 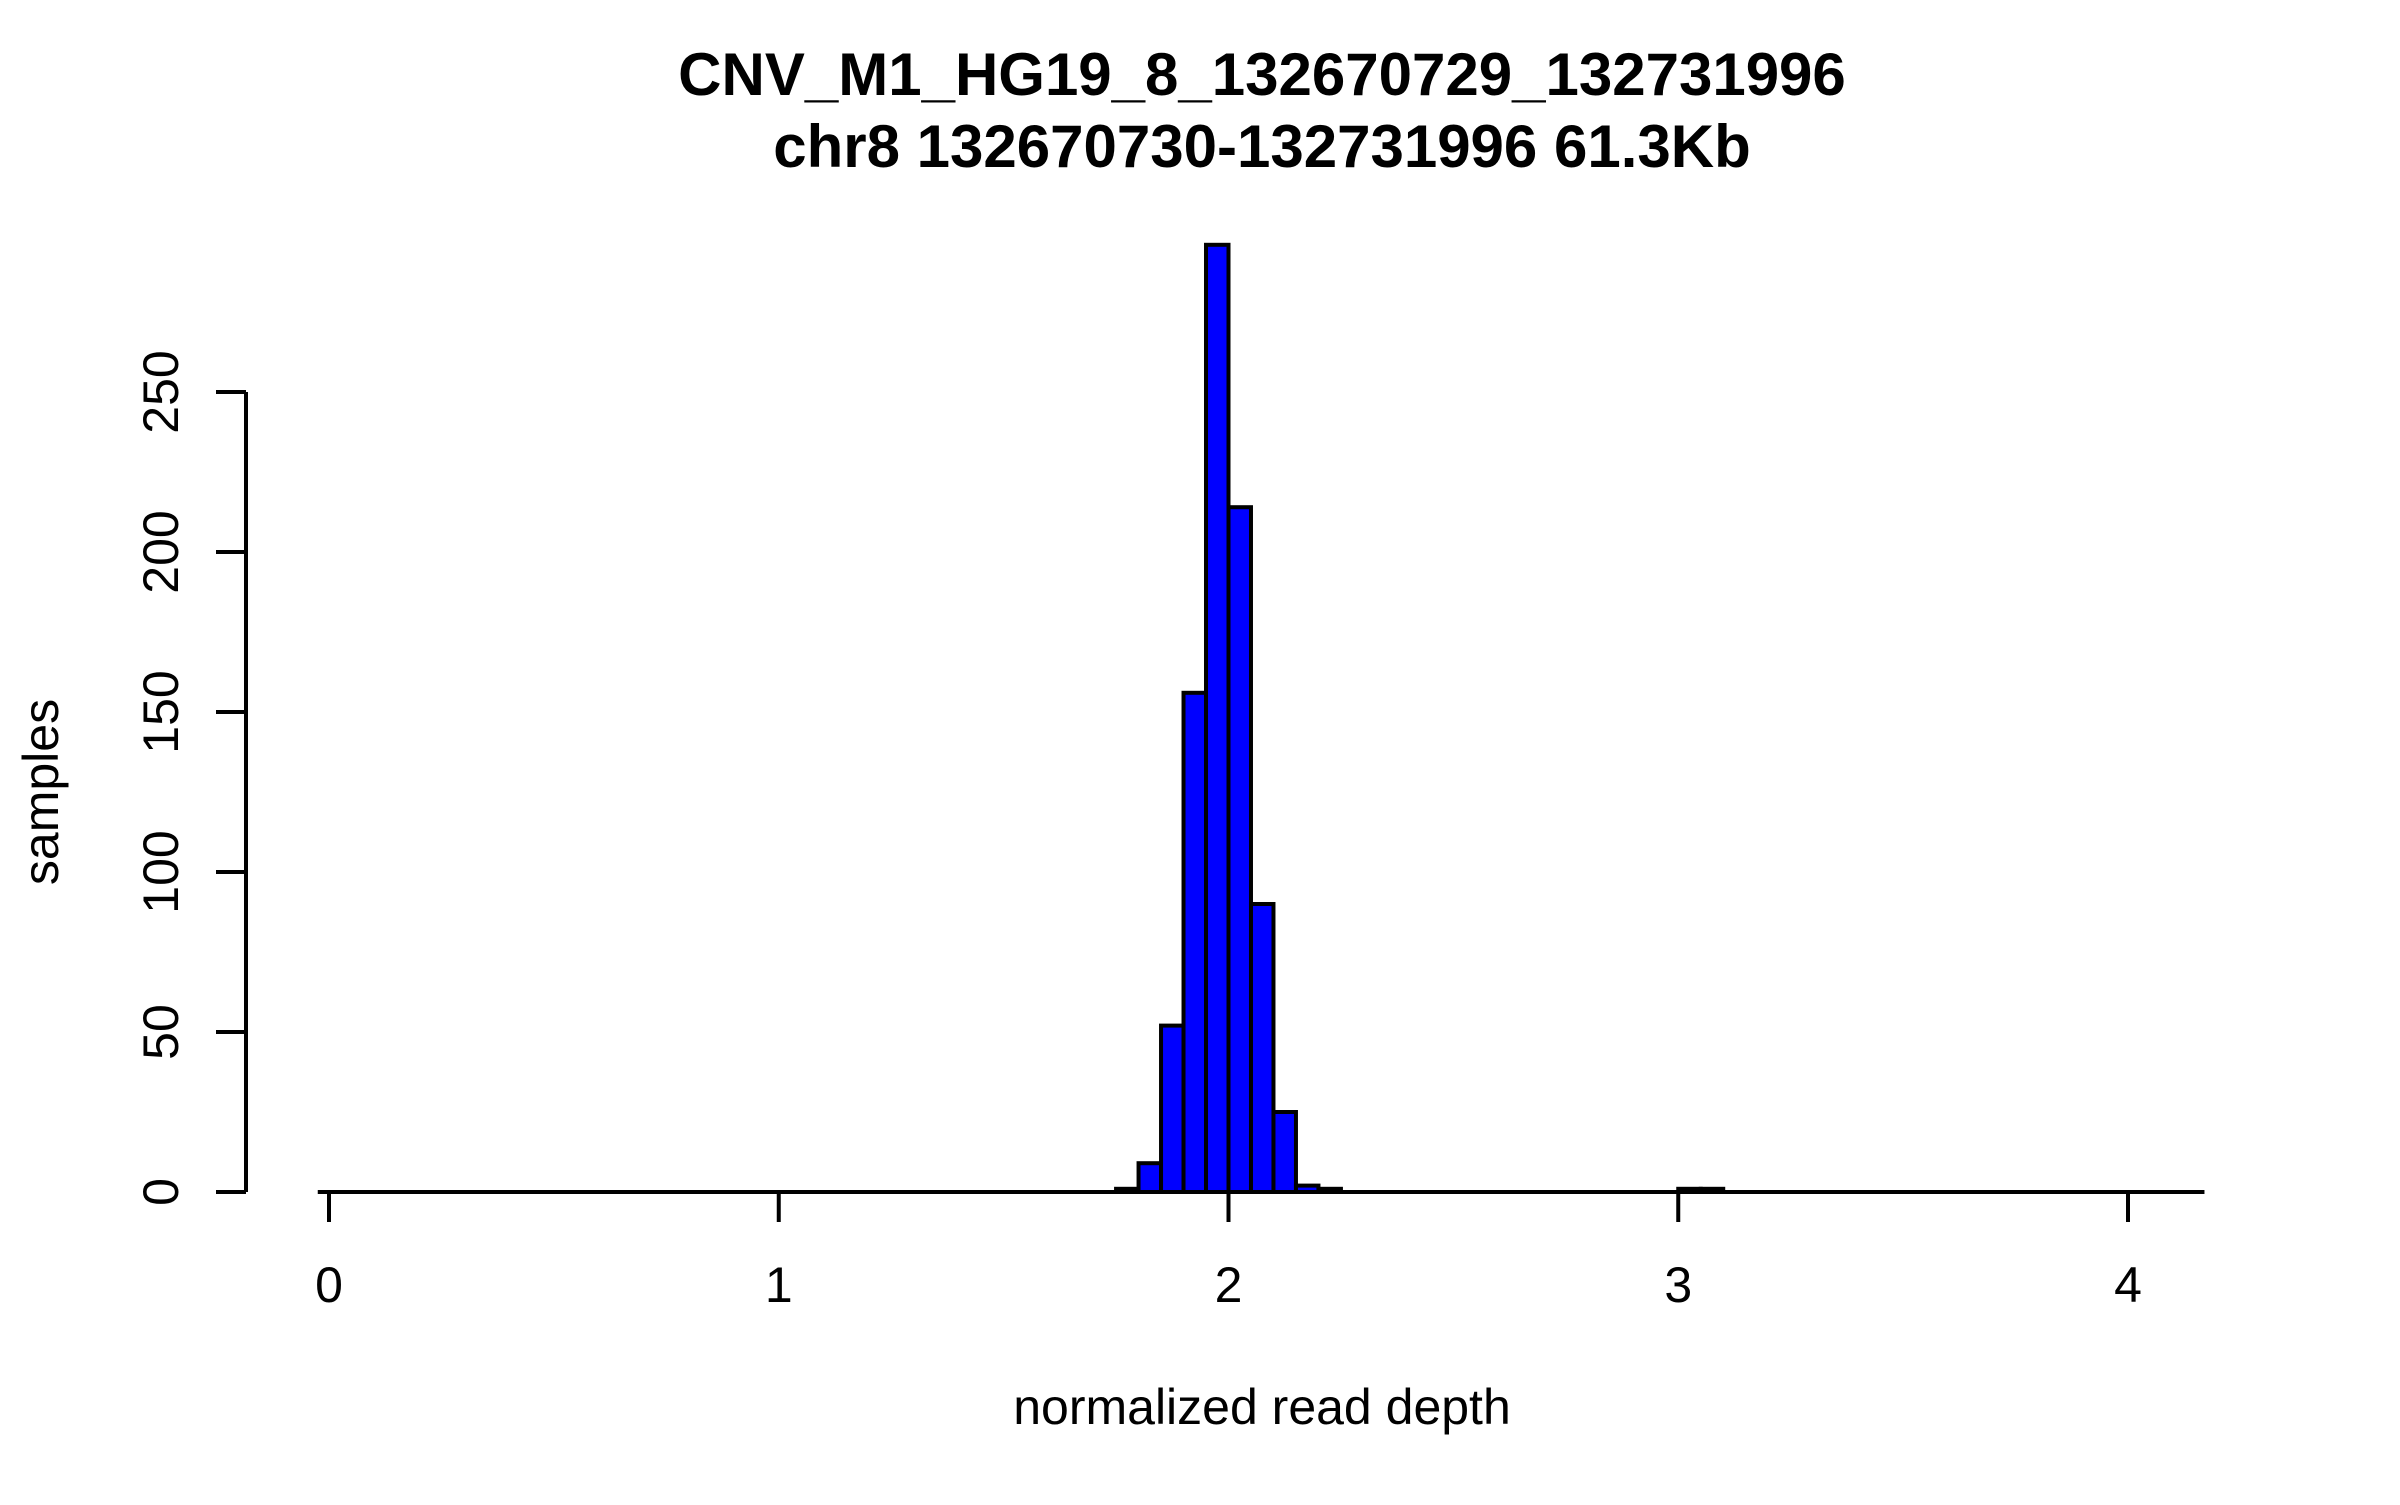 What do you see at coordinates (1261, 146) in the screenshot?
I see `chart-subtitle: chr8 132670730-132731996 61.3Kb` at bounding box center [1261, 146].